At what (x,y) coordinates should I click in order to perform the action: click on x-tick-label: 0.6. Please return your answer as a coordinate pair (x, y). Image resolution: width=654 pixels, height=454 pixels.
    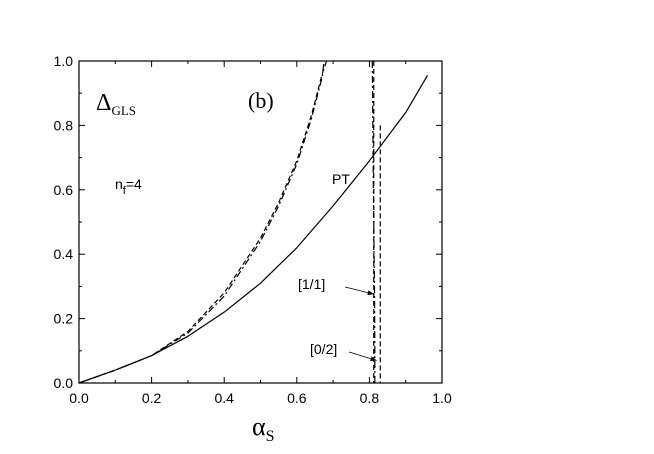
    Looking at the image, I should click on (297, 398).